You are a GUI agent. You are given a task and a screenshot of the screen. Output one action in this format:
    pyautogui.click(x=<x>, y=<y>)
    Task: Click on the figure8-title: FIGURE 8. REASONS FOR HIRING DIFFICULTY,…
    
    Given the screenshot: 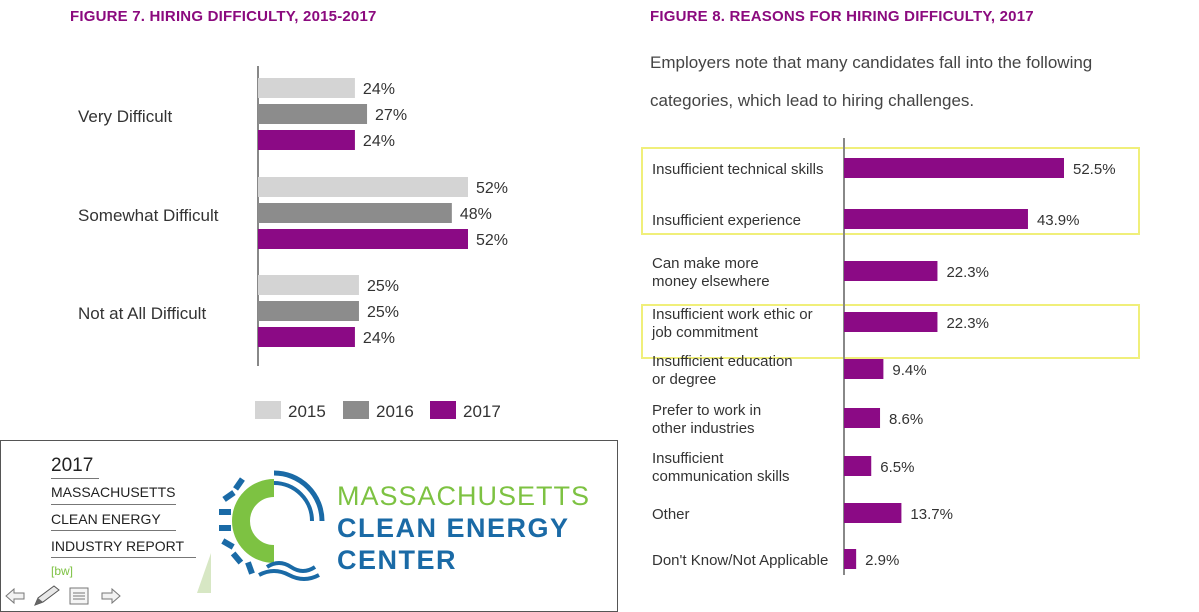 What is the action you would take?
    pyautogui.click(x=842, y=16)
    